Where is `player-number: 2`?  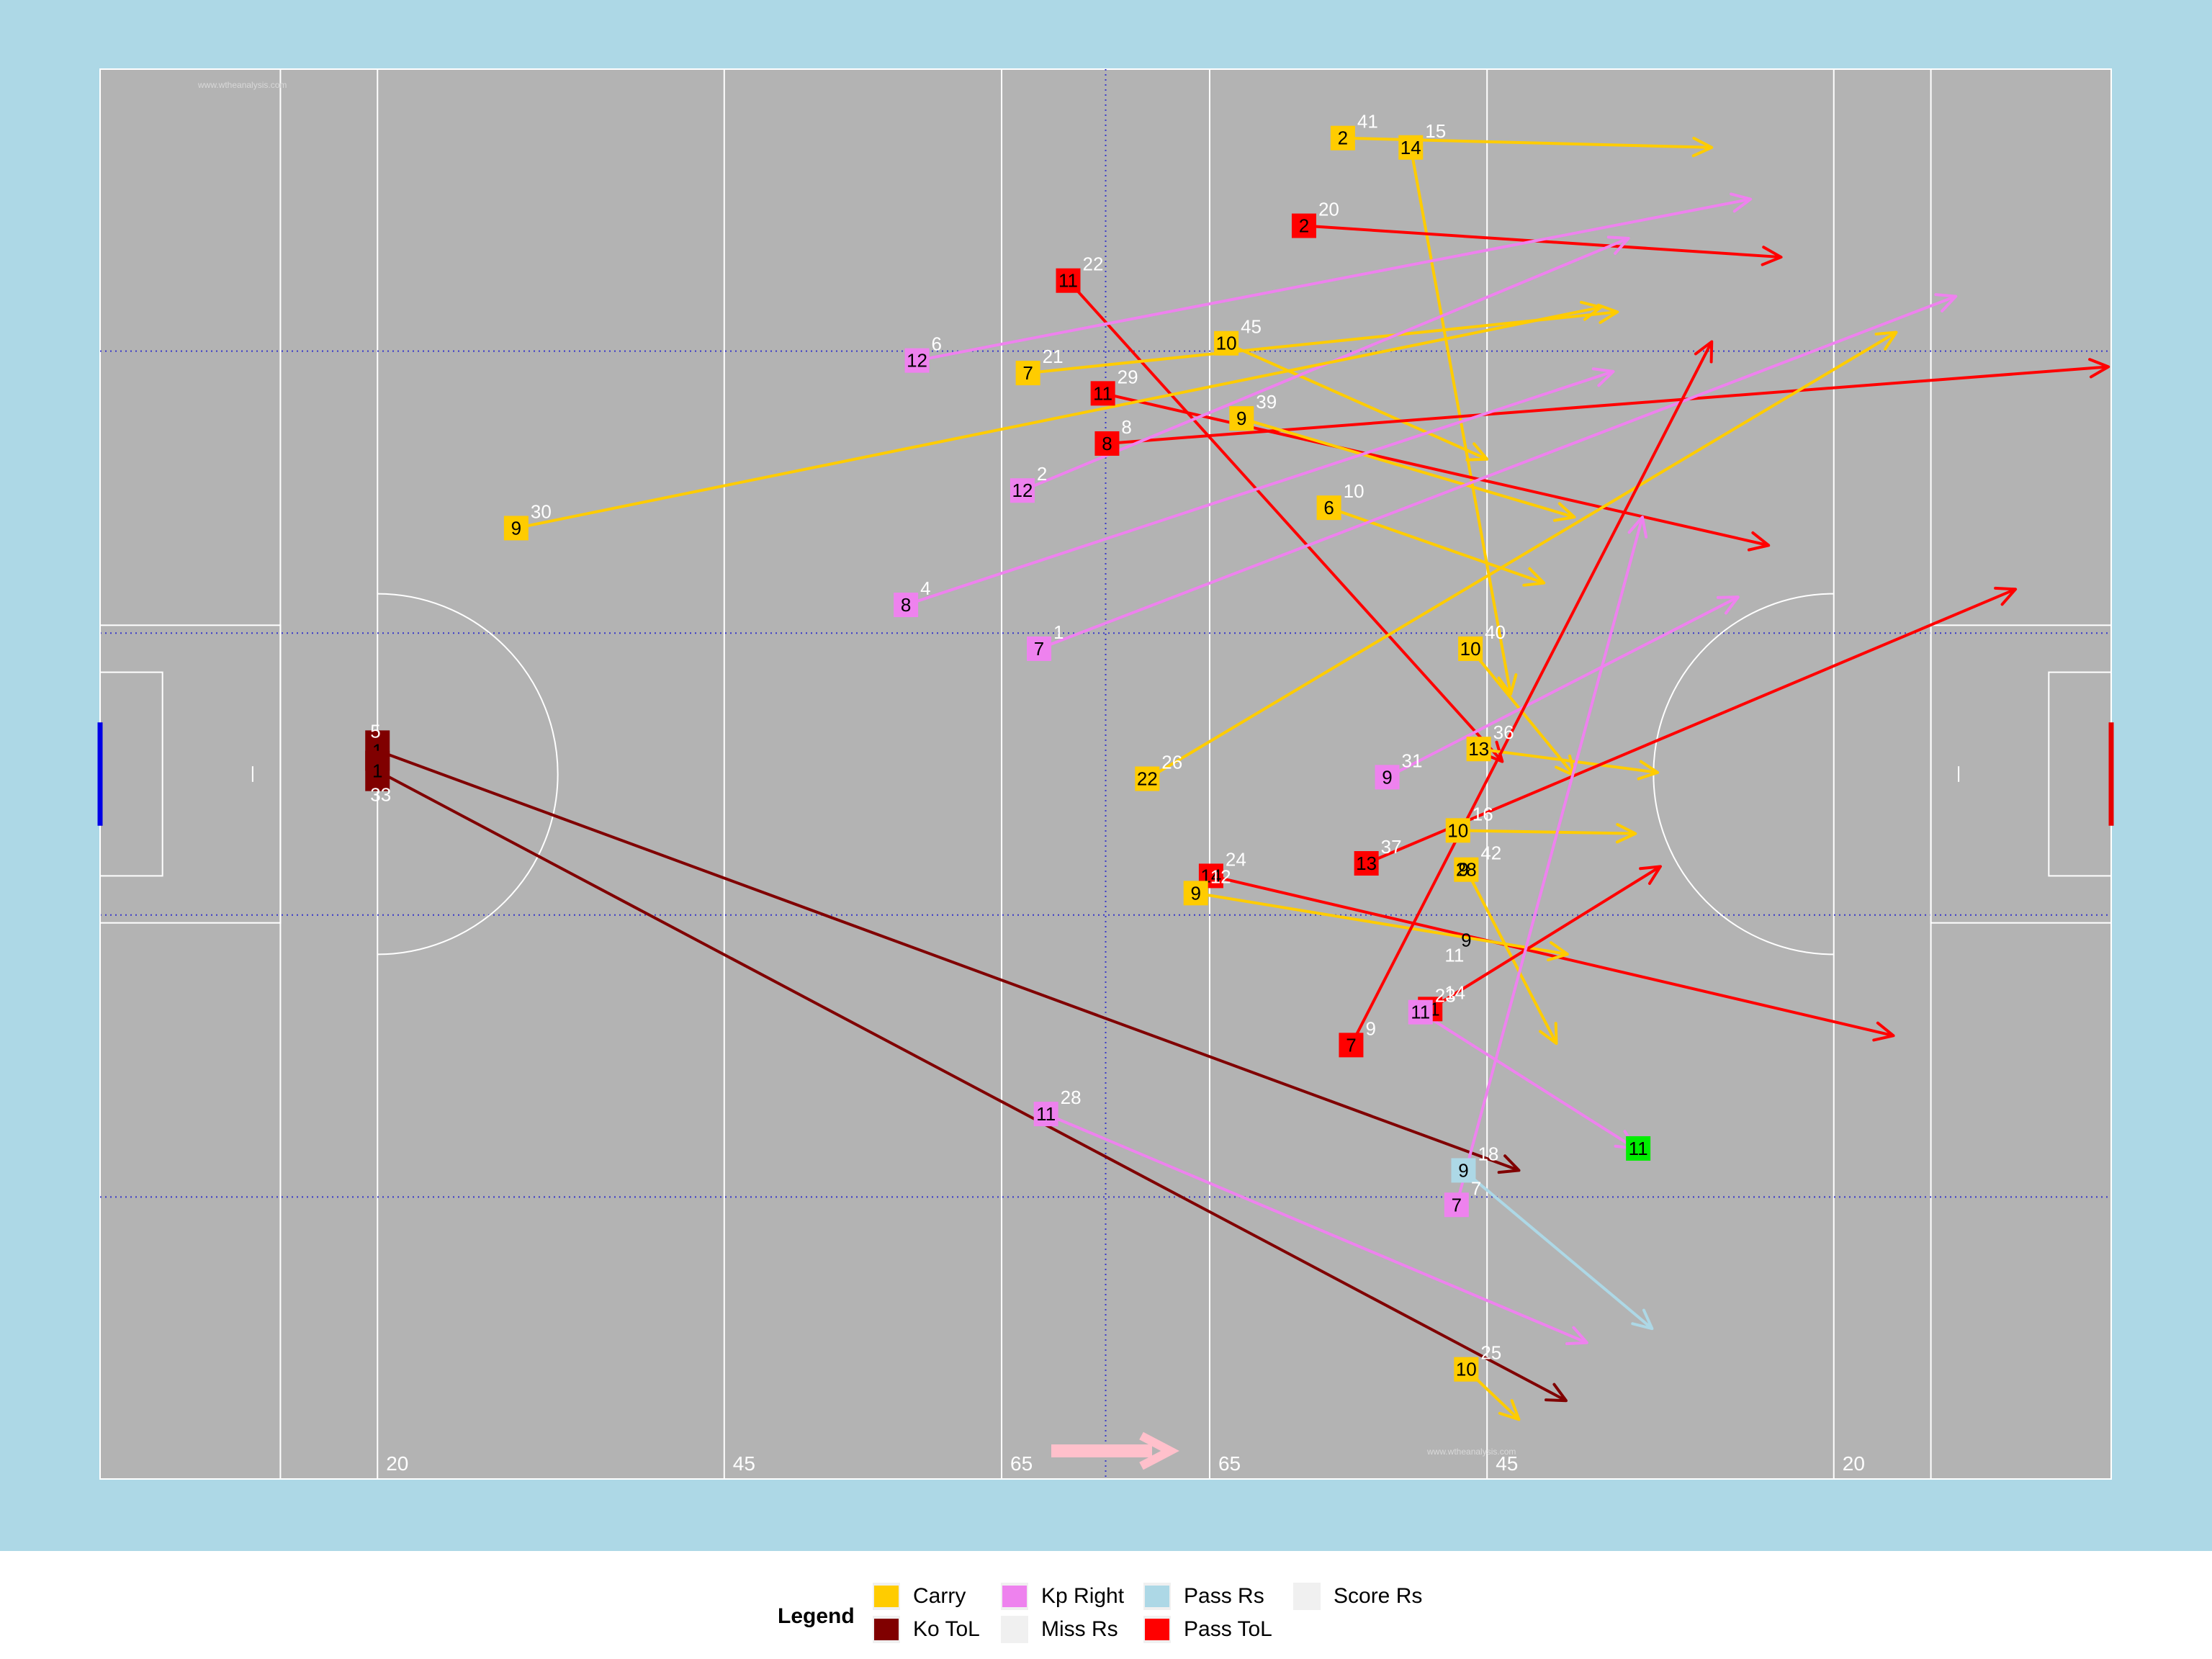
player-number: 2 is located at coordinates (1304, 226).